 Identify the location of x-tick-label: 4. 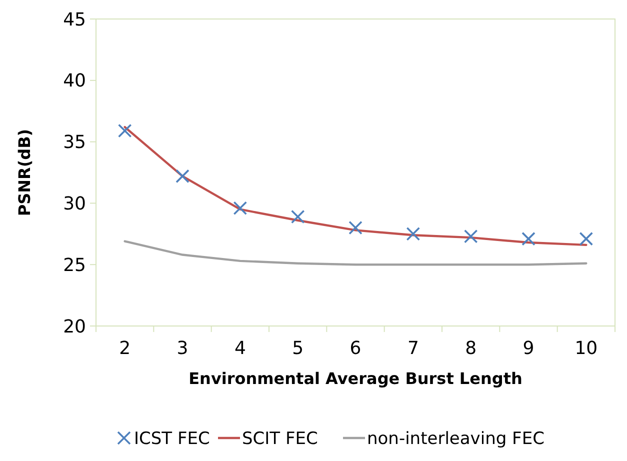
(240, 348).